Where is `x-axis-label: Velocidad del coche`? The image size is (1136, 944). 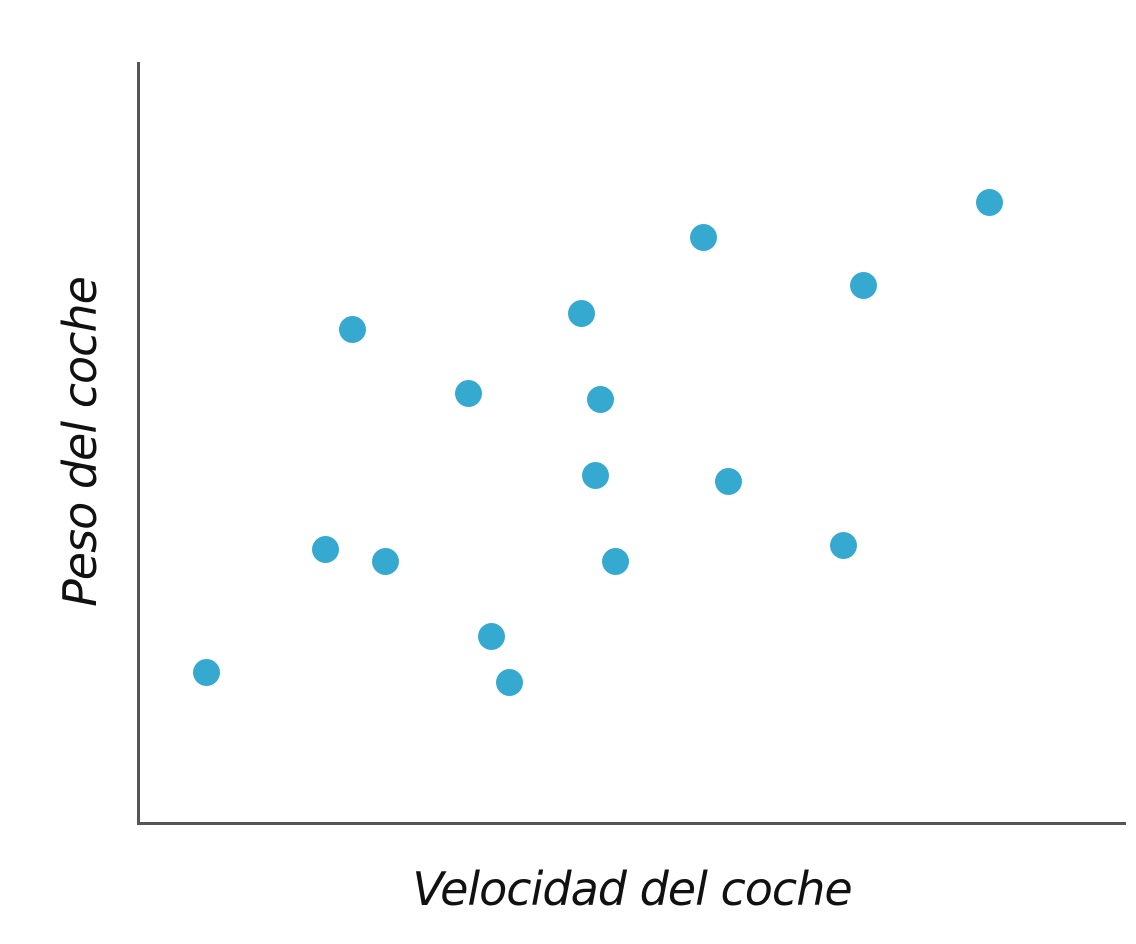
x-axis-label: Velocidad del coche is located at coordinates (632, 889).